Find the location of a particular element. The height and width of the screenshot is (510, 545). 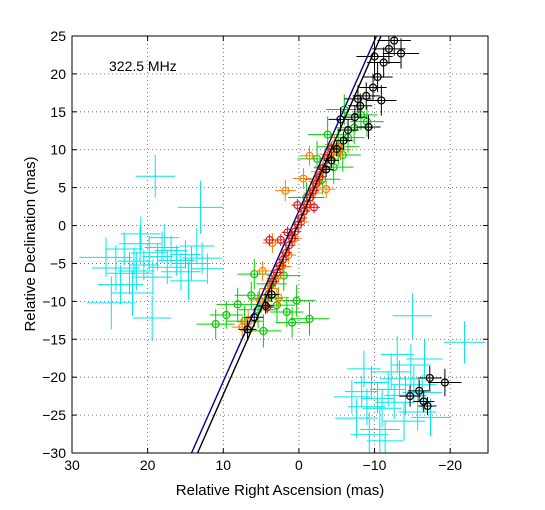

frequency-annotation: 322.5 MHz is located at coordinates (143, 66).